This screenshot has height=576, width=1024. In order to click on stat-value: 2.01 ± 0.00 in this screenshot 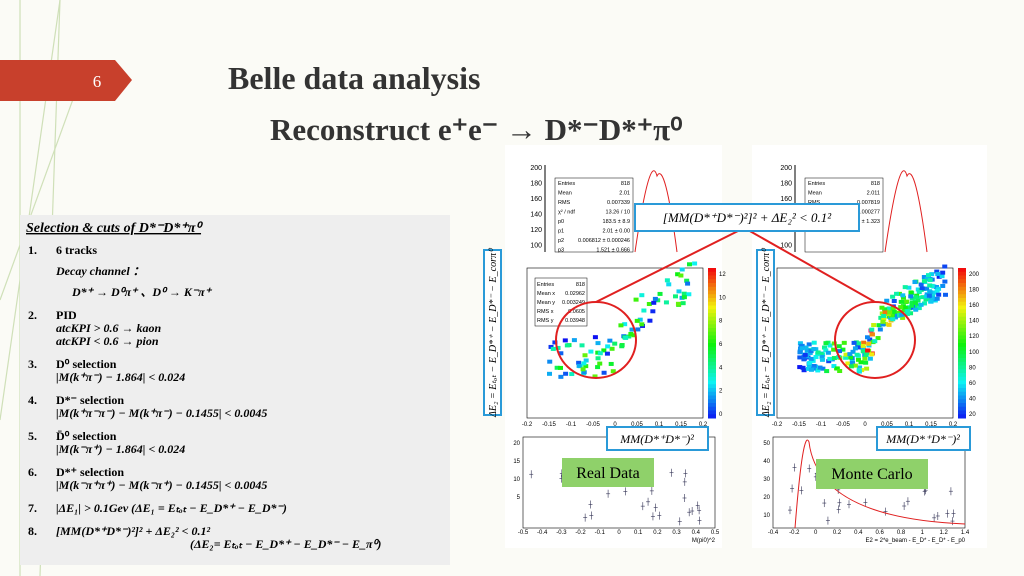, I will do `click(616, 232)`.